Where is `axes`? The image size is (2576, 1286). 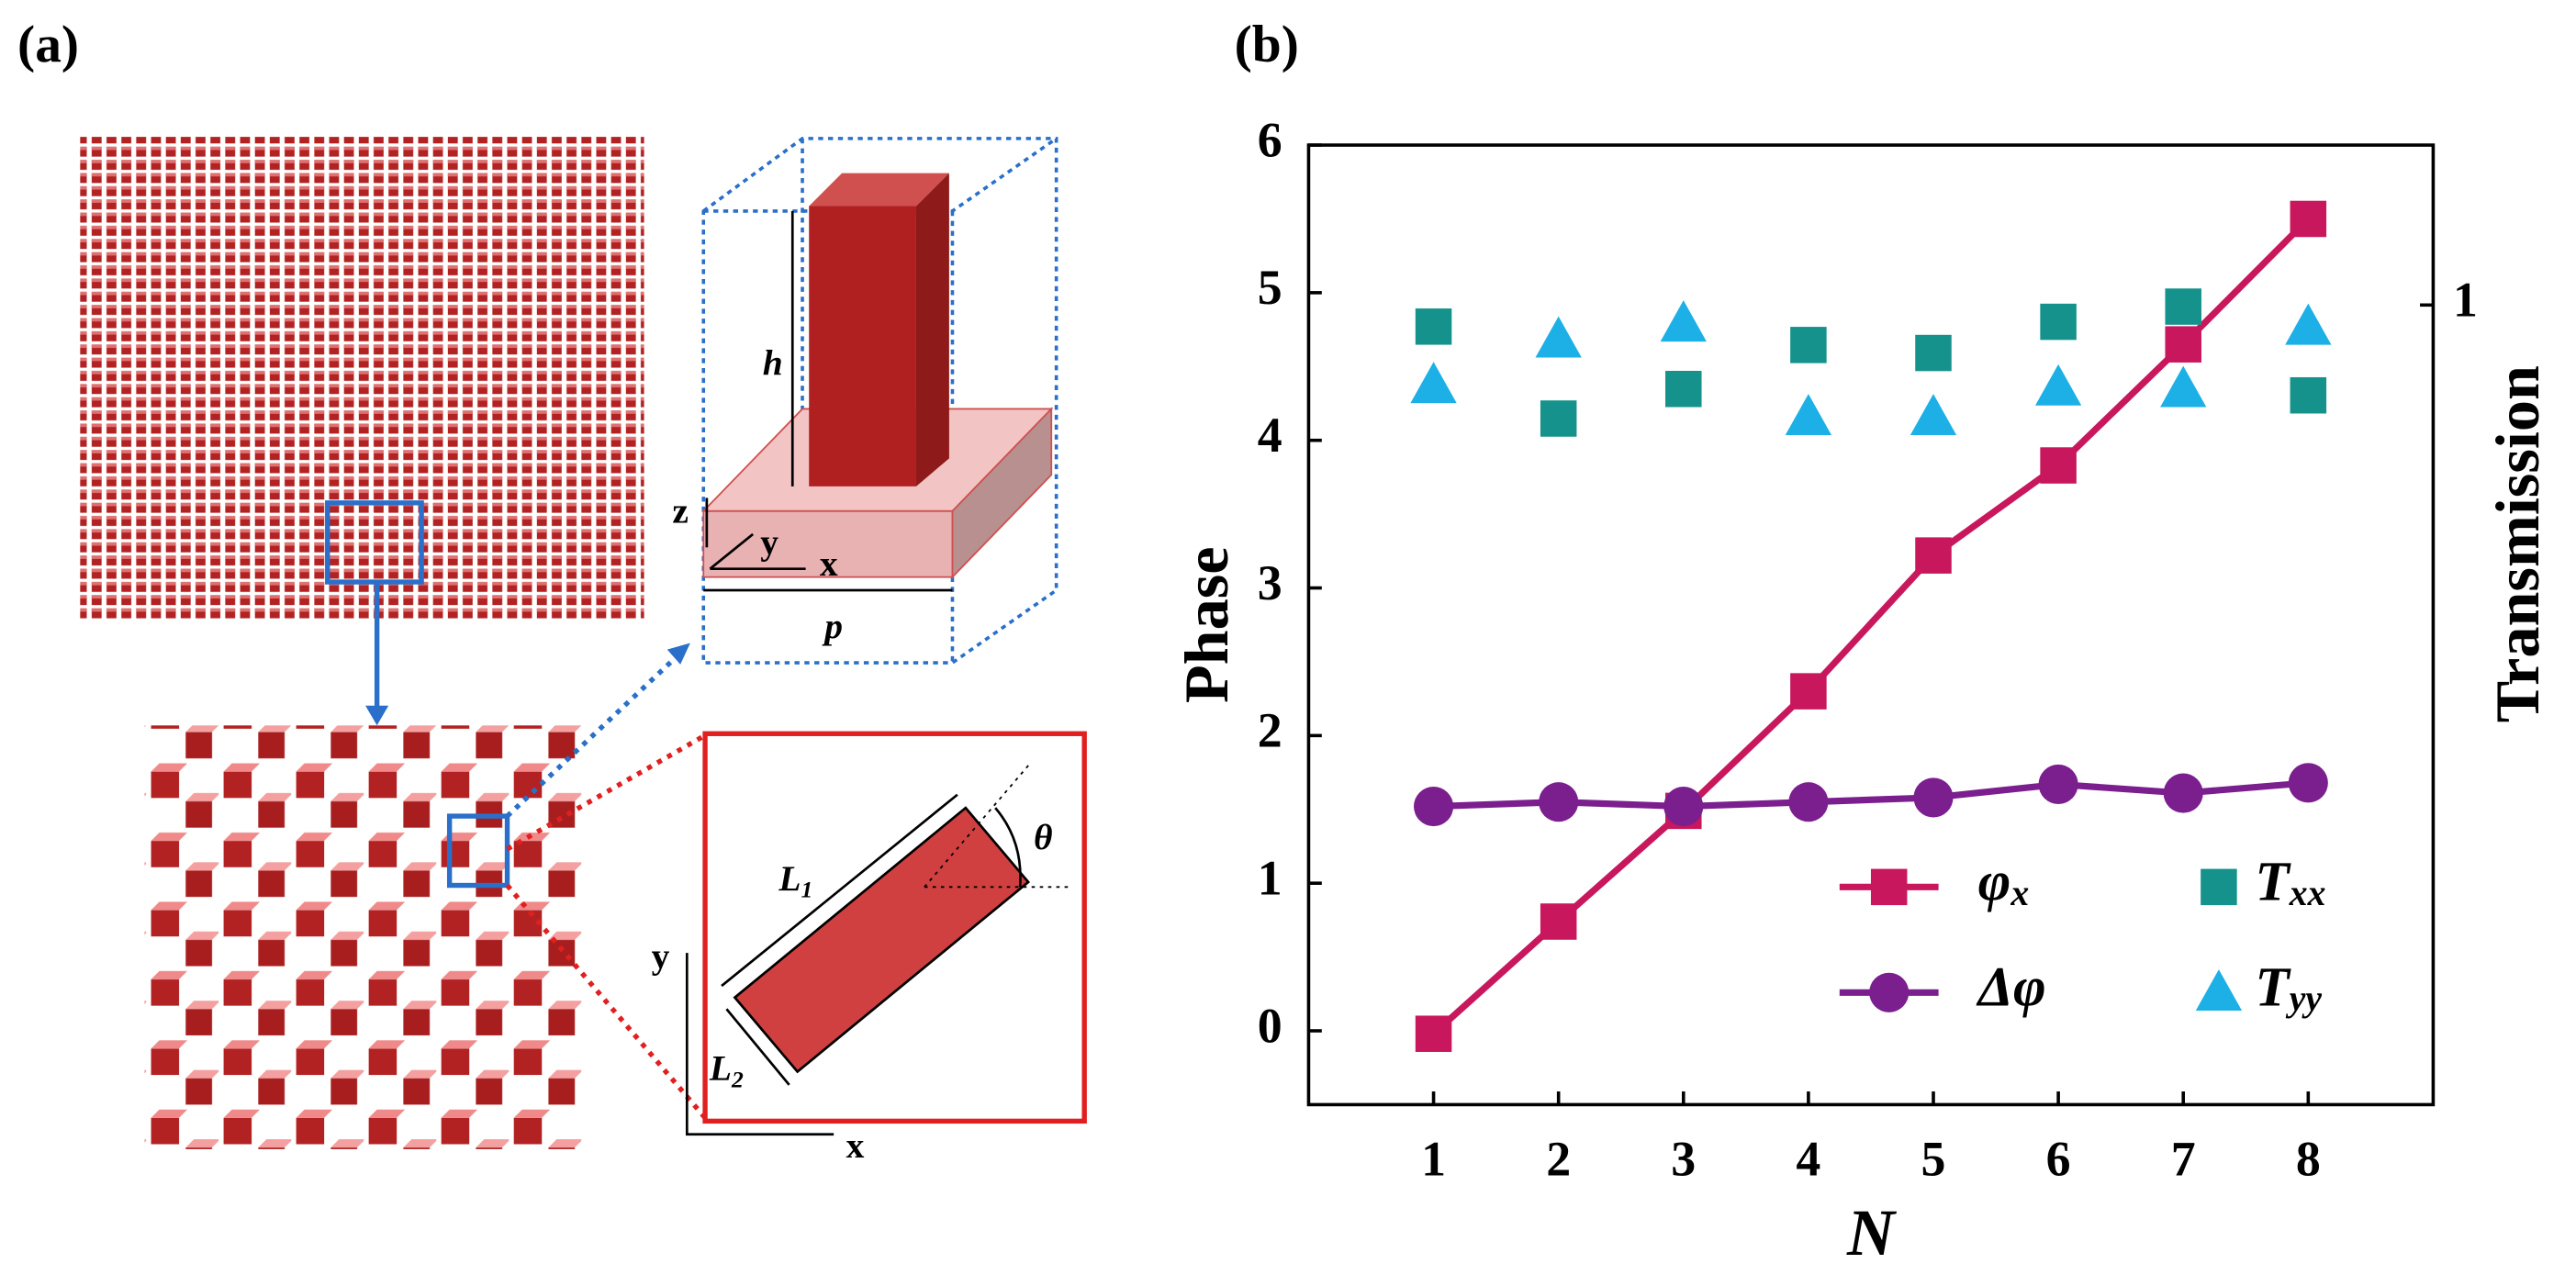 axes is located at coordinates (759, 1045).